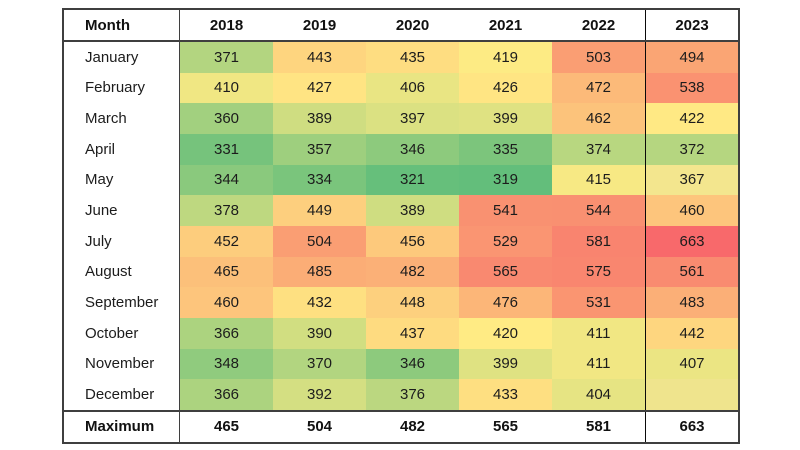 This screenshot has width=800, height=450. Describe the element at coordinates (226, 25) in the screenshot. I see `year-header-2018: 2018` at that location.